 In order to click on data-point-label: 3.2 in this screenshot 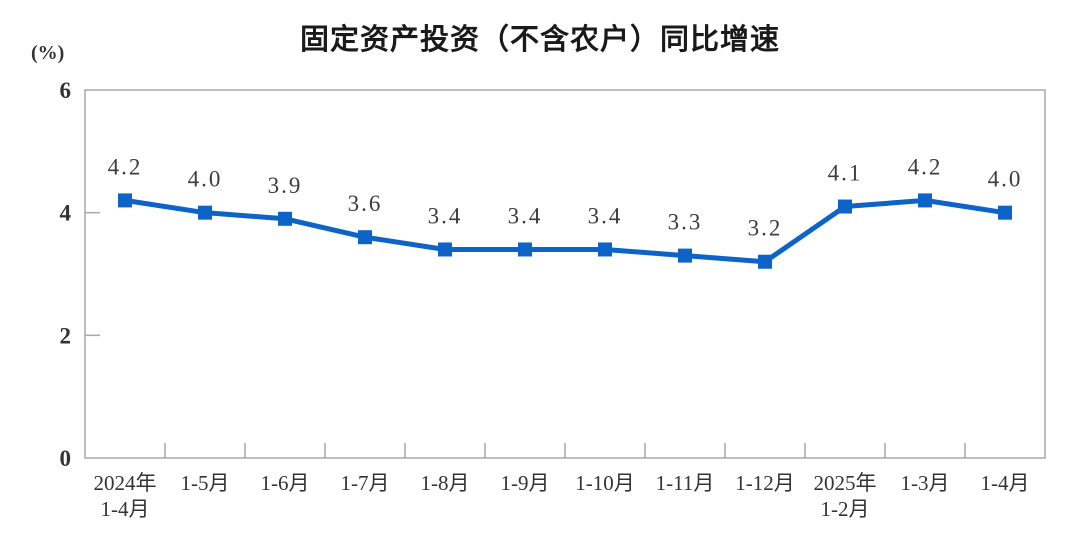, I will do `click(765, 228)`.